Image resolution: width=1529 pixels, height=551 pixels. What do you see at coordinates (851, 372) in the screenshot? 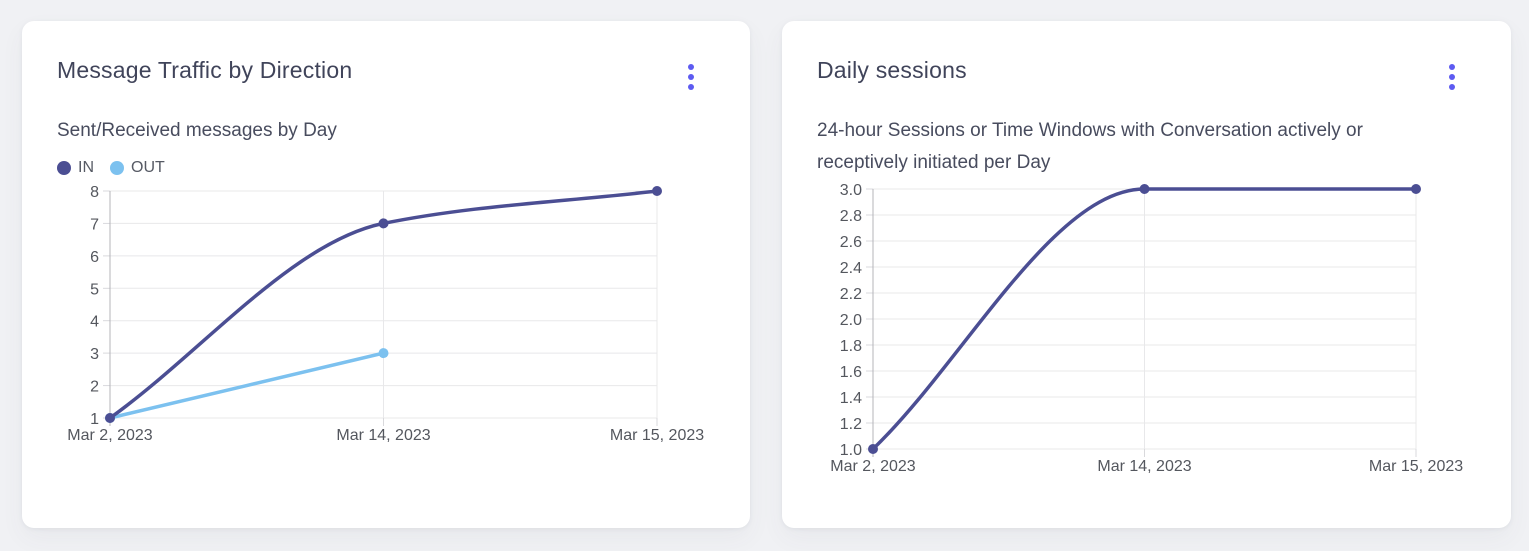
I see `y-tick-label: 1.6` at bounding box center [851, 372].